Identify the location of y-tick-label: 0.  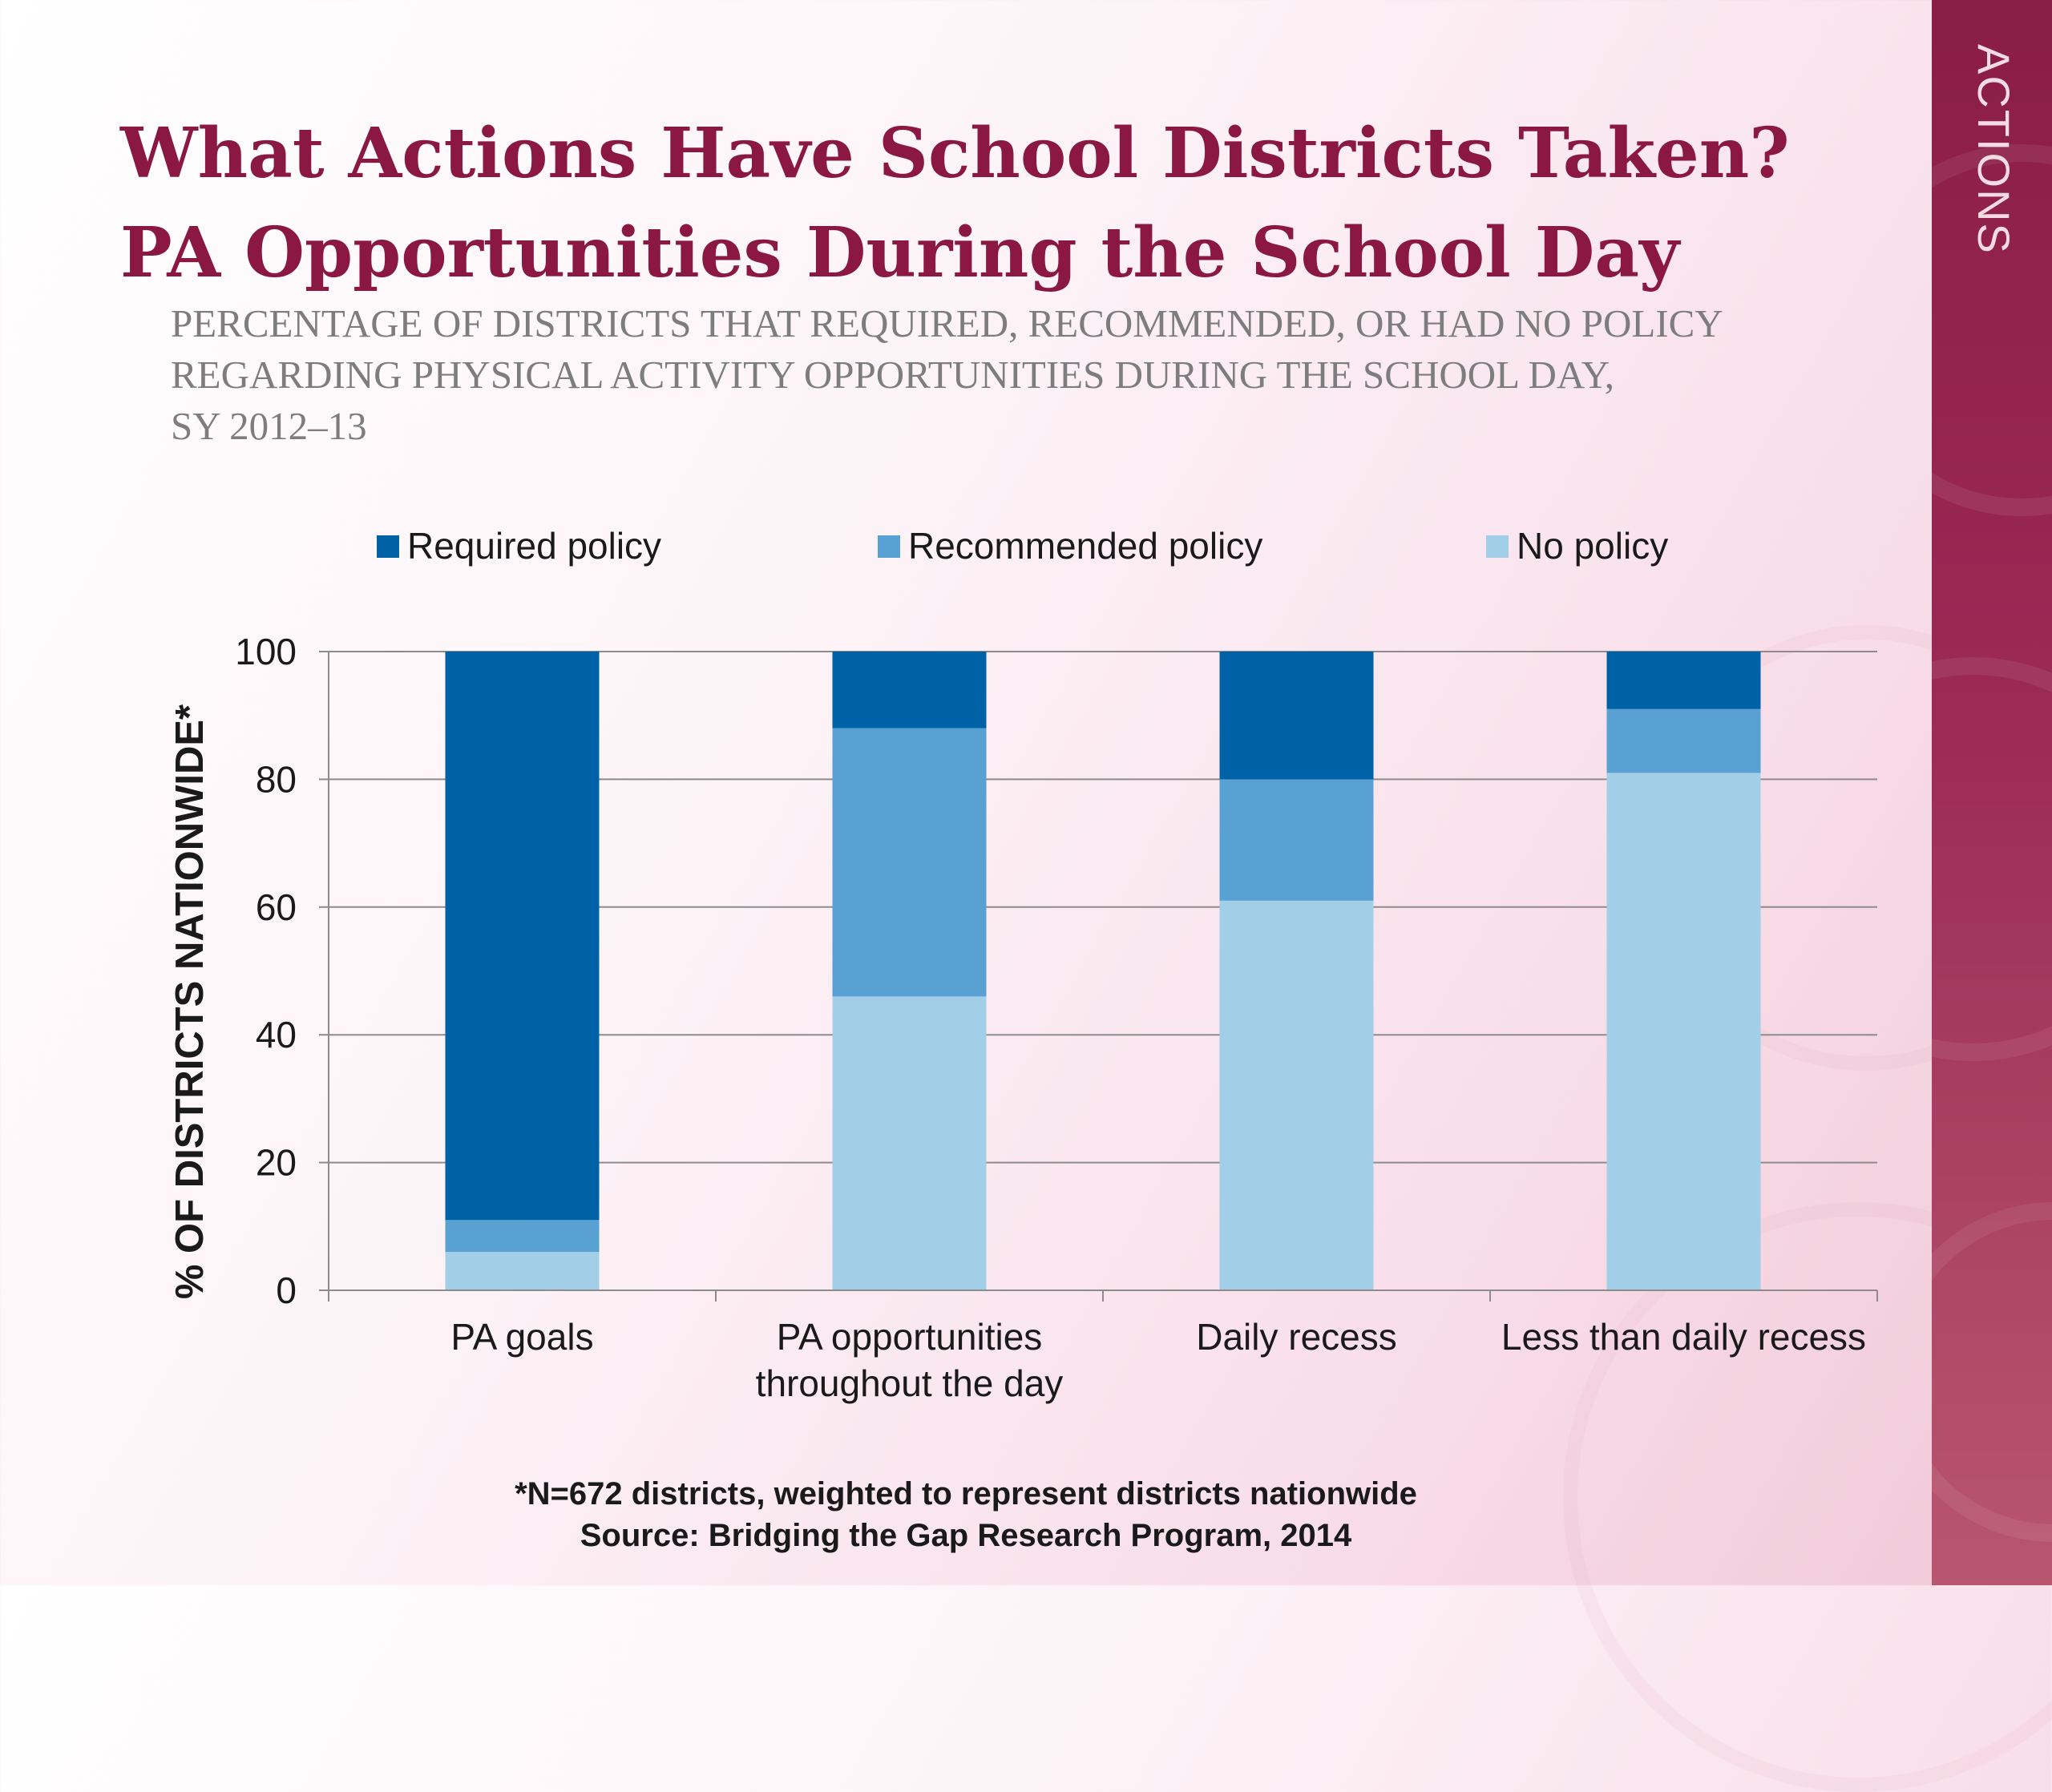
(286, 1290).